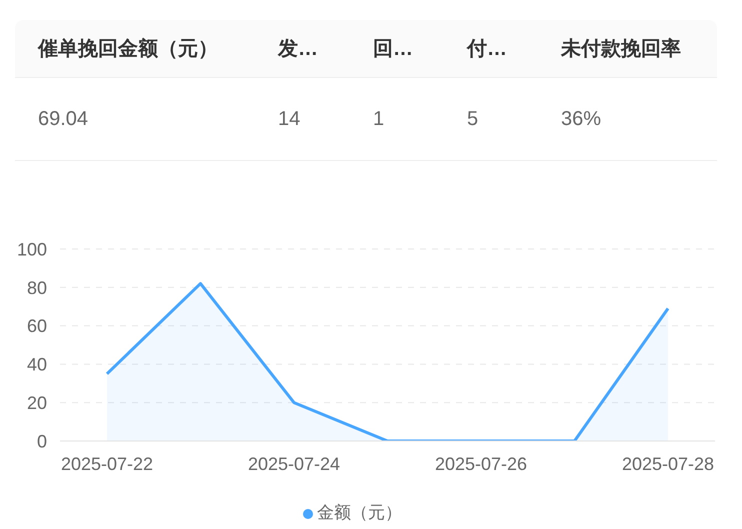 This screenshot has width=742, height=529. What do you see at coordinates (107, 464) in the screenshot?
I see `x-tick-label: 2025-07-22` at bounding box center [107, 464].